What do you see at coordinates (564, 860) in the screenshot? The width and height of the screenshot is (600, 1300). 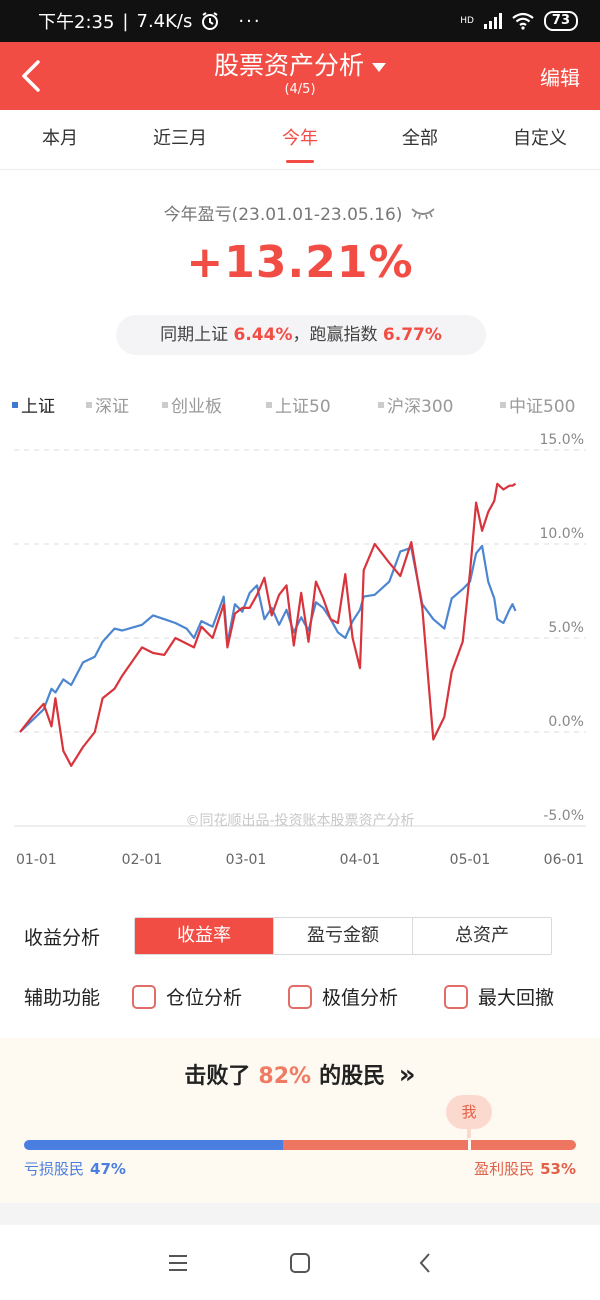 I see `x-tick-label: 06-01` at bounding box center [564, 860].